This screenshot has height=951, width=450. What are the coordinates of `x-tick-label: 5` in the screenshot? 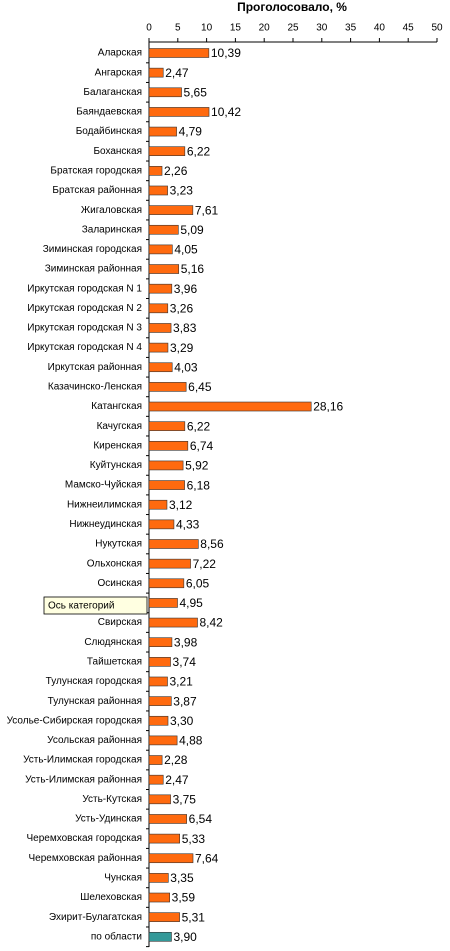 It's located at (178, 28).